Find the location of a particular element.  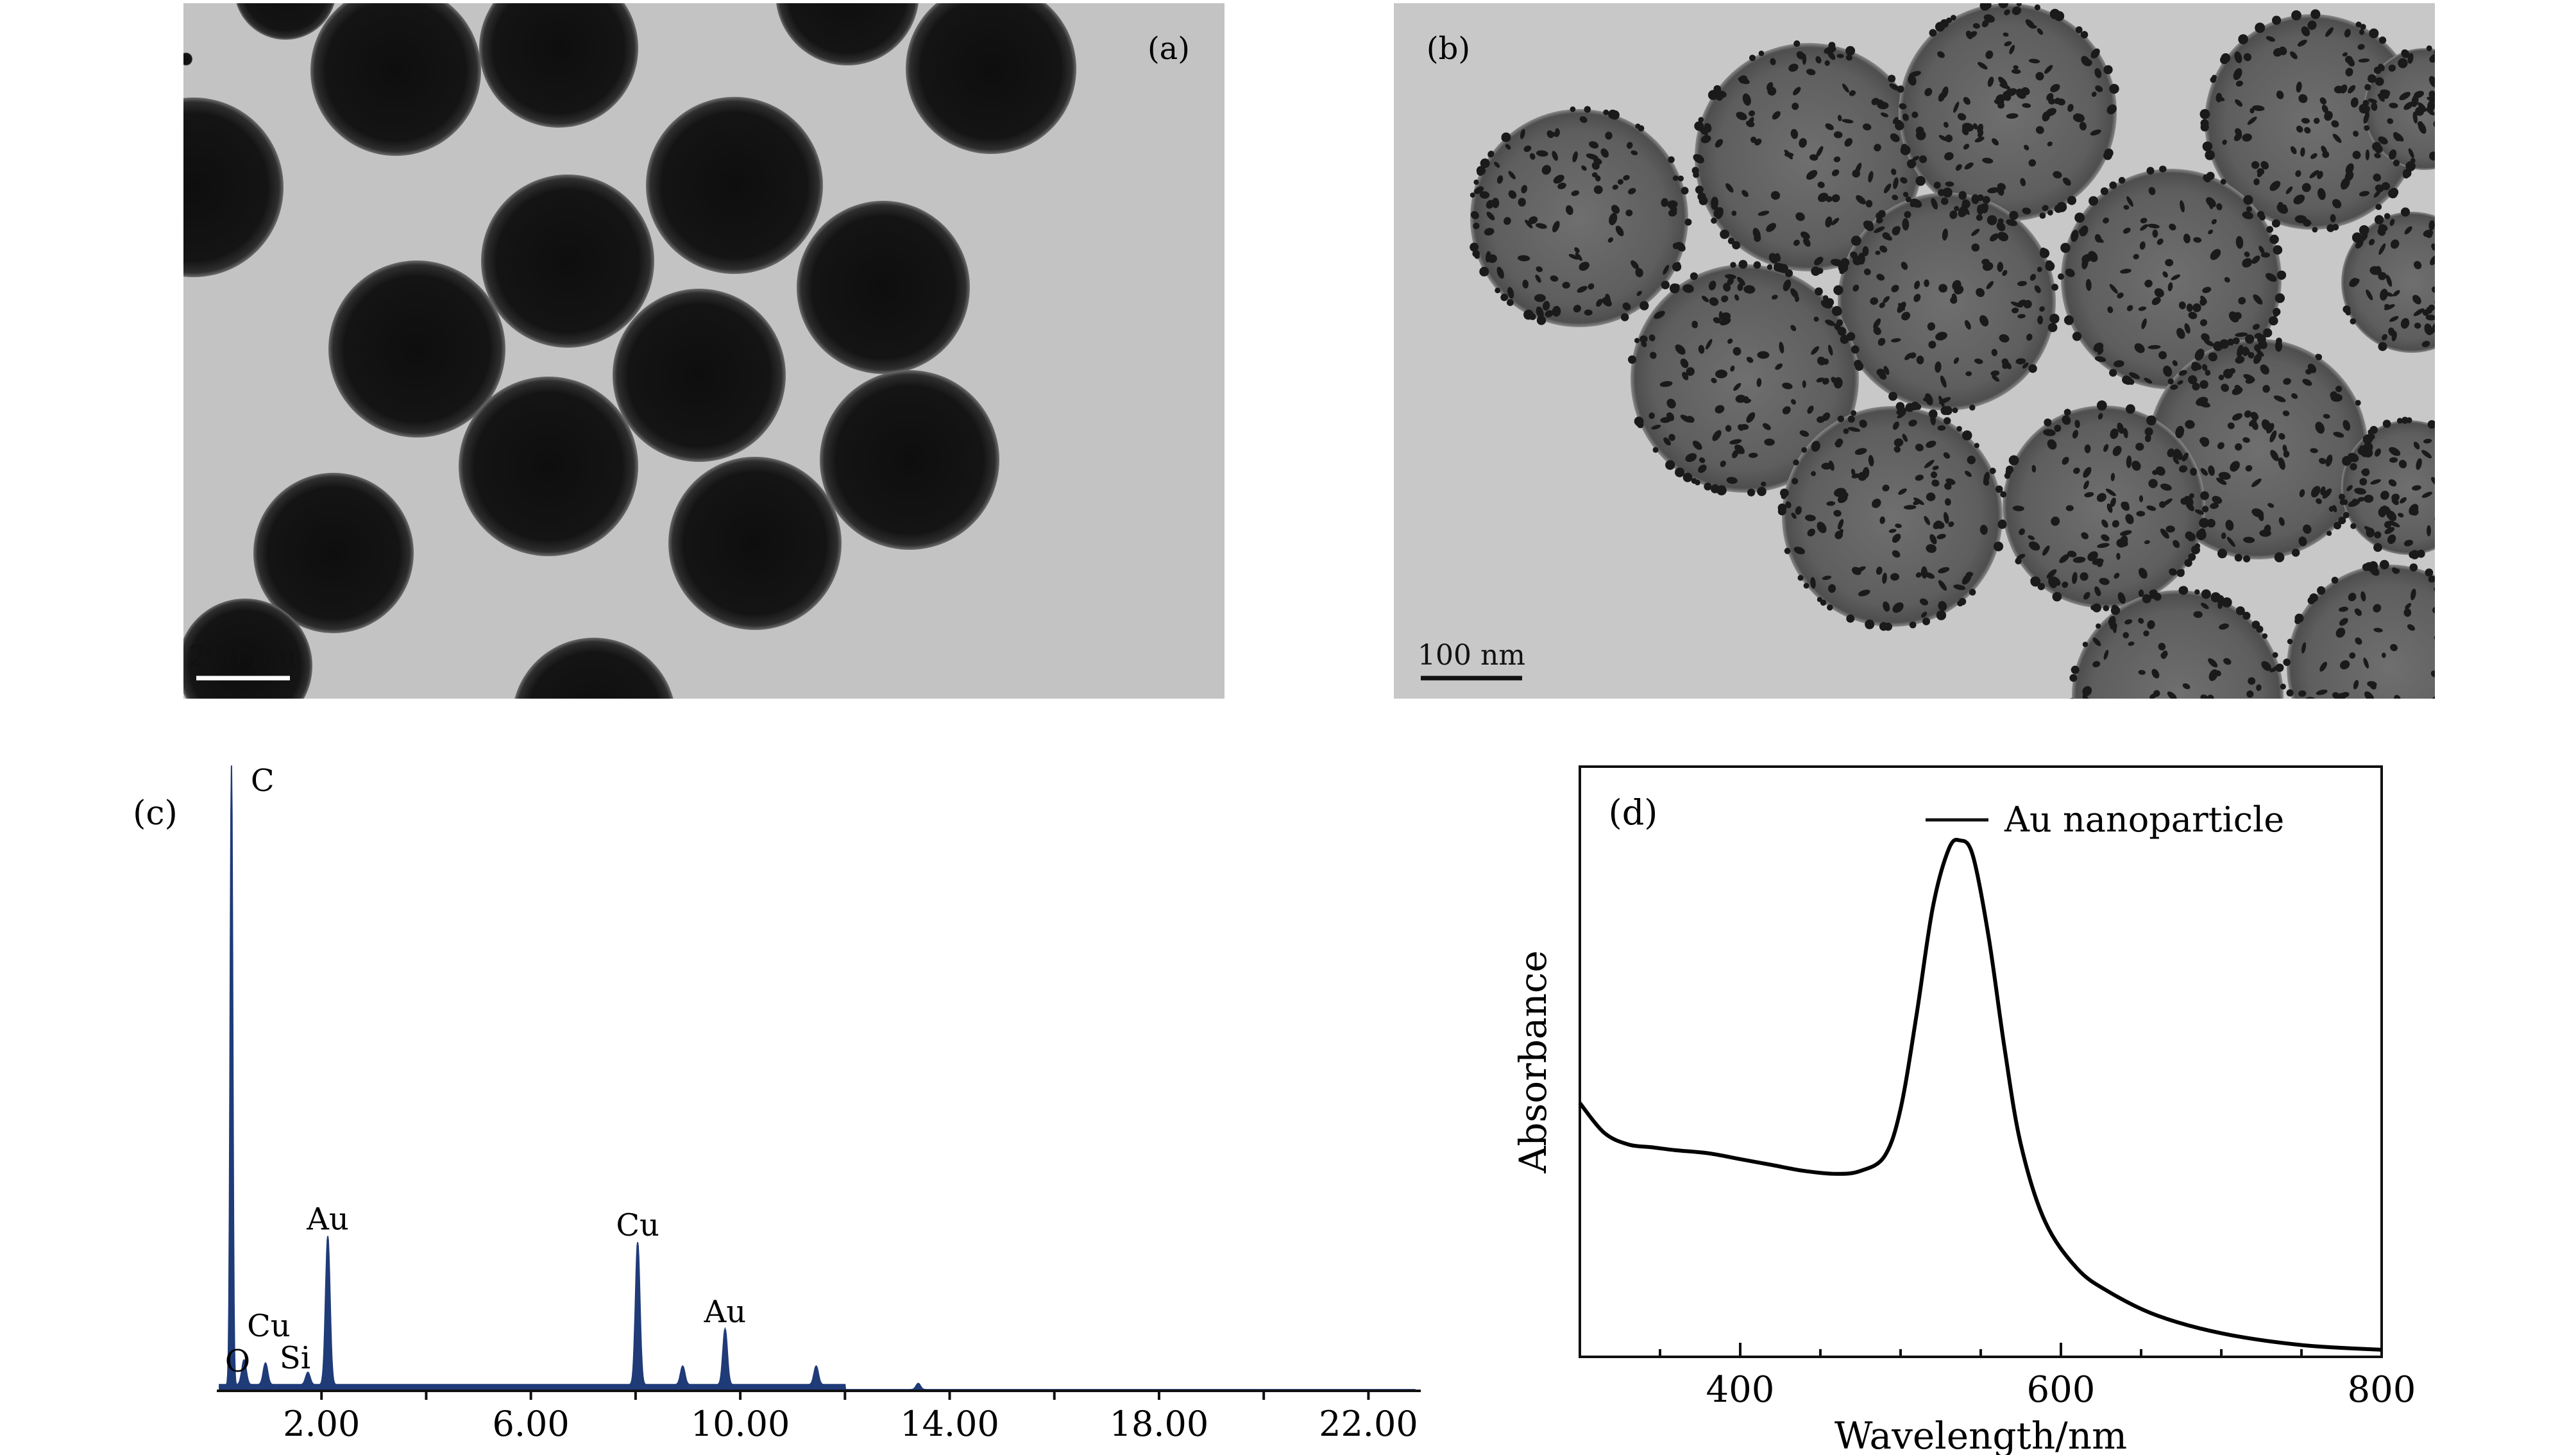

peak-label-cu: Cu is located at coordinates (269, 1326).